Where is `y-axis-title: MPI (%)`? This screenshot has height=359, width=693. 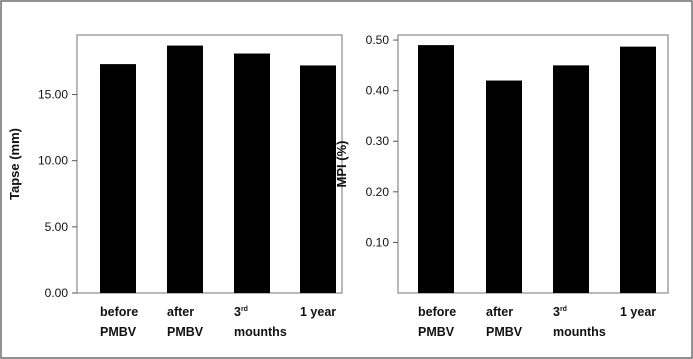
y-axis-title: MPI (%) is located at coordinates (341, 164).